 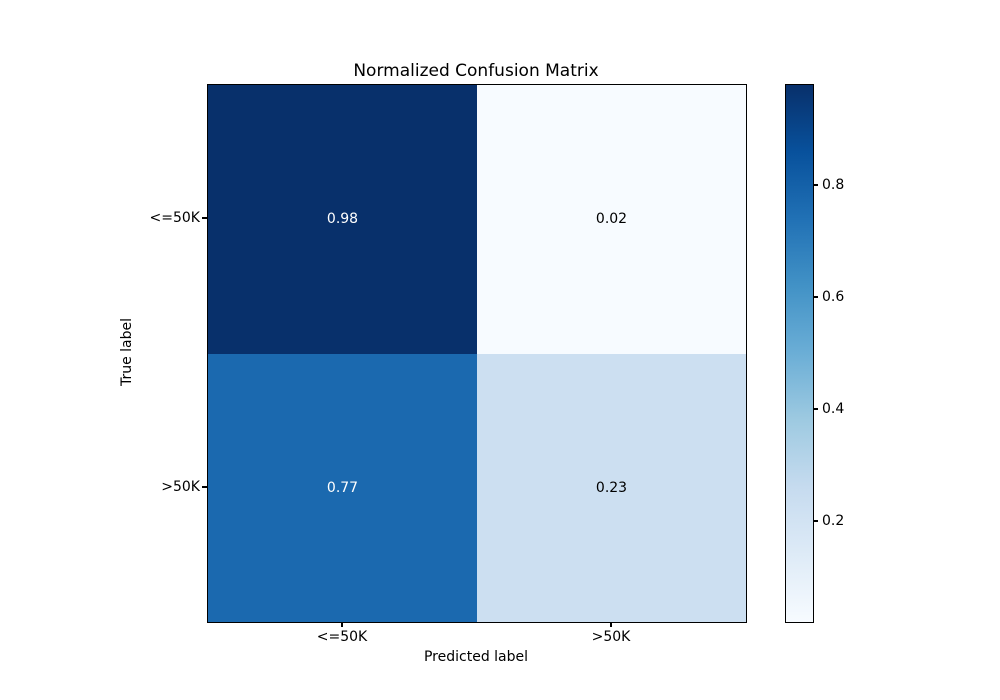 What do you see at coordinates (476, 657) in the screenshot?
I see `x-axis-label: Predicted label` at bounding box center [476, 657].